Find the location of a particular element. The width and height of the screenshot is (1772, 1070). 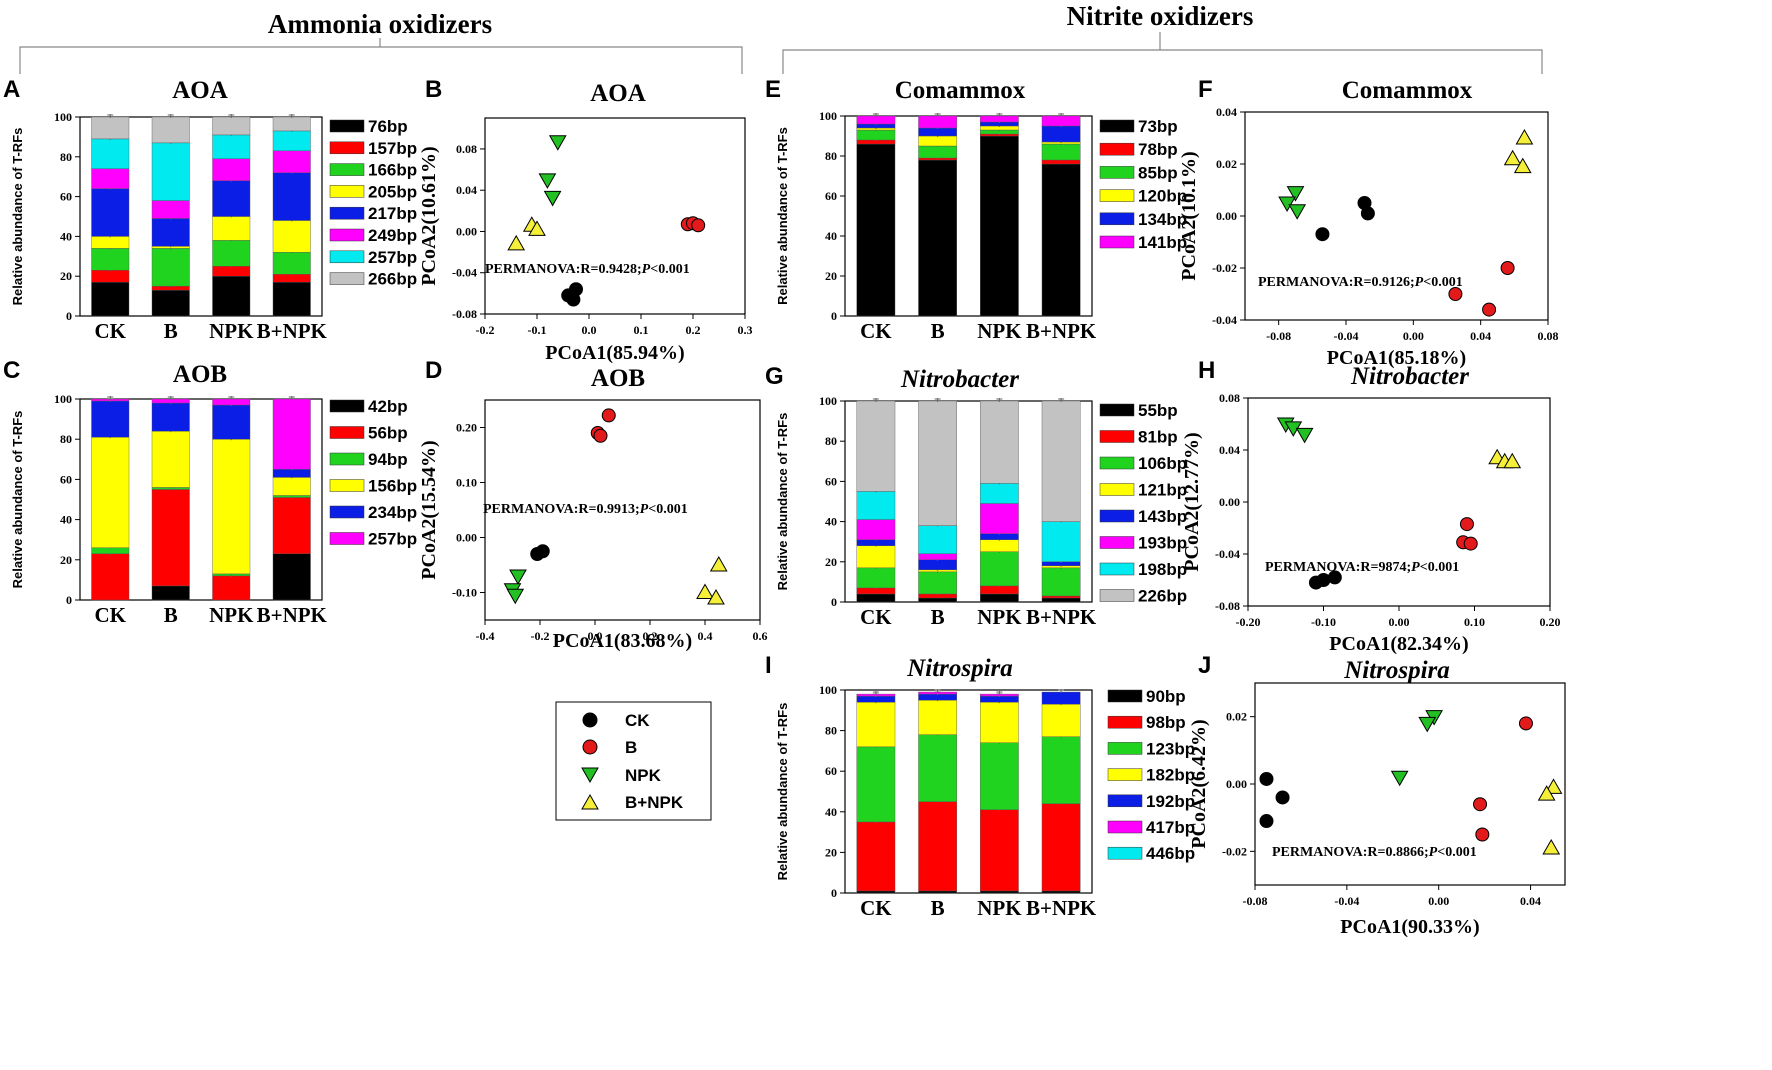

bar-segment-g-ck-193bp is located at coordinates (876, 529).